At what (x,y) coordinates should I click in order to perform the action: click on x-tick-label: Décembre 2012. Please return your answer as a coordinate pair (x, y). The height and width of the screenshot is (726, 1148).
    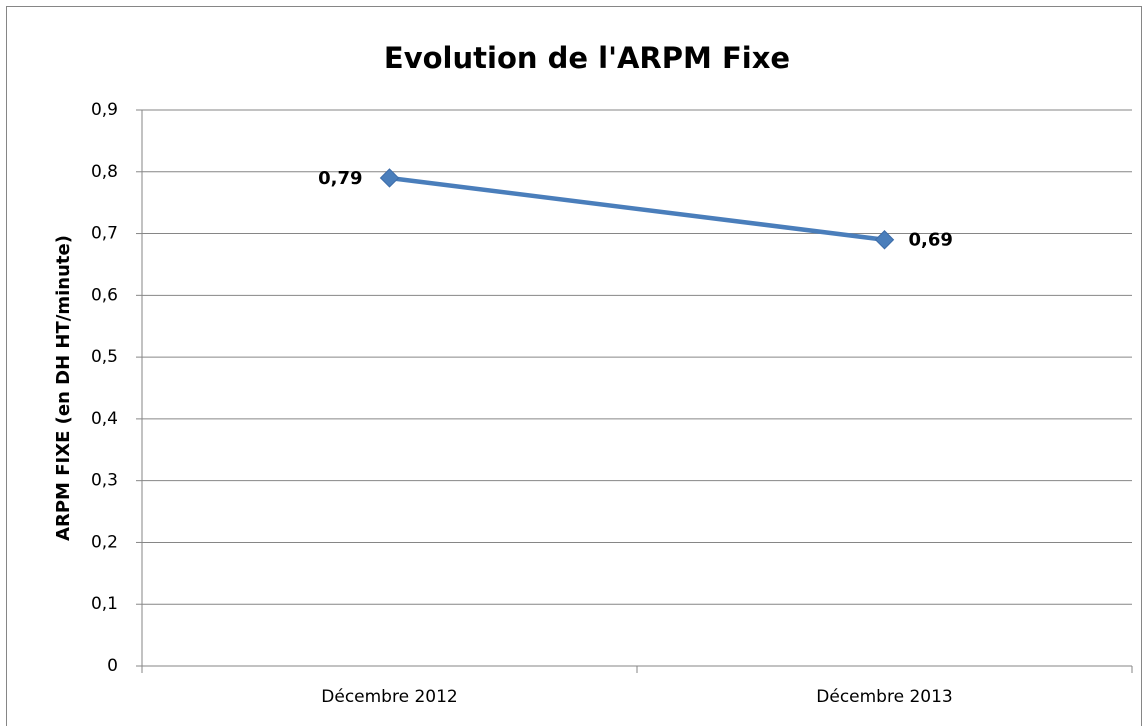
    Looking at the image, I should click on (389, 697).